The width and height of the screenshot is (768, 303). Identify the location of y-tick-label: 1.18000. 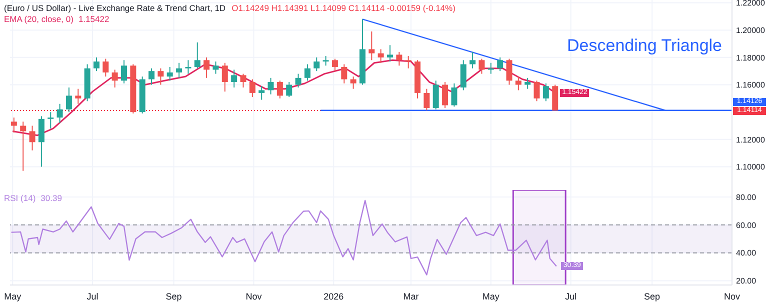
(751, 57).